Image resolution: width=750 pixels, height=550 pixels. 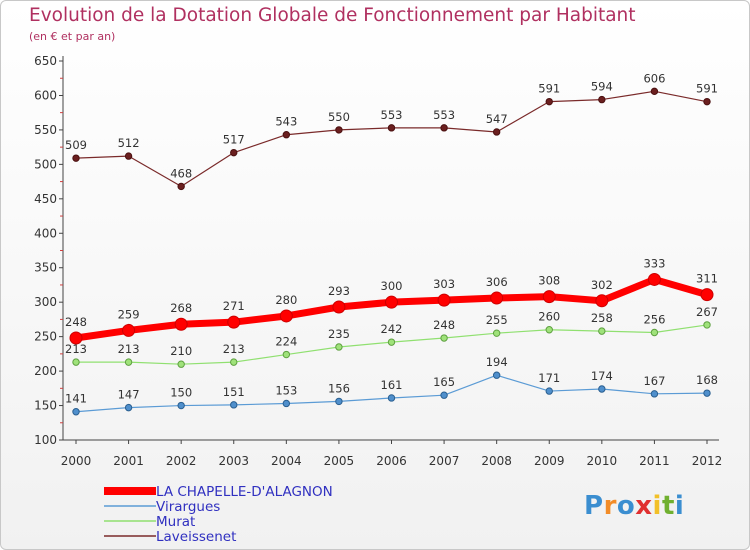 What do you see at coordinates (196, 537) in the screenshot?
I see `legend-label: Laveissenet` at bounding box center [196, 537].